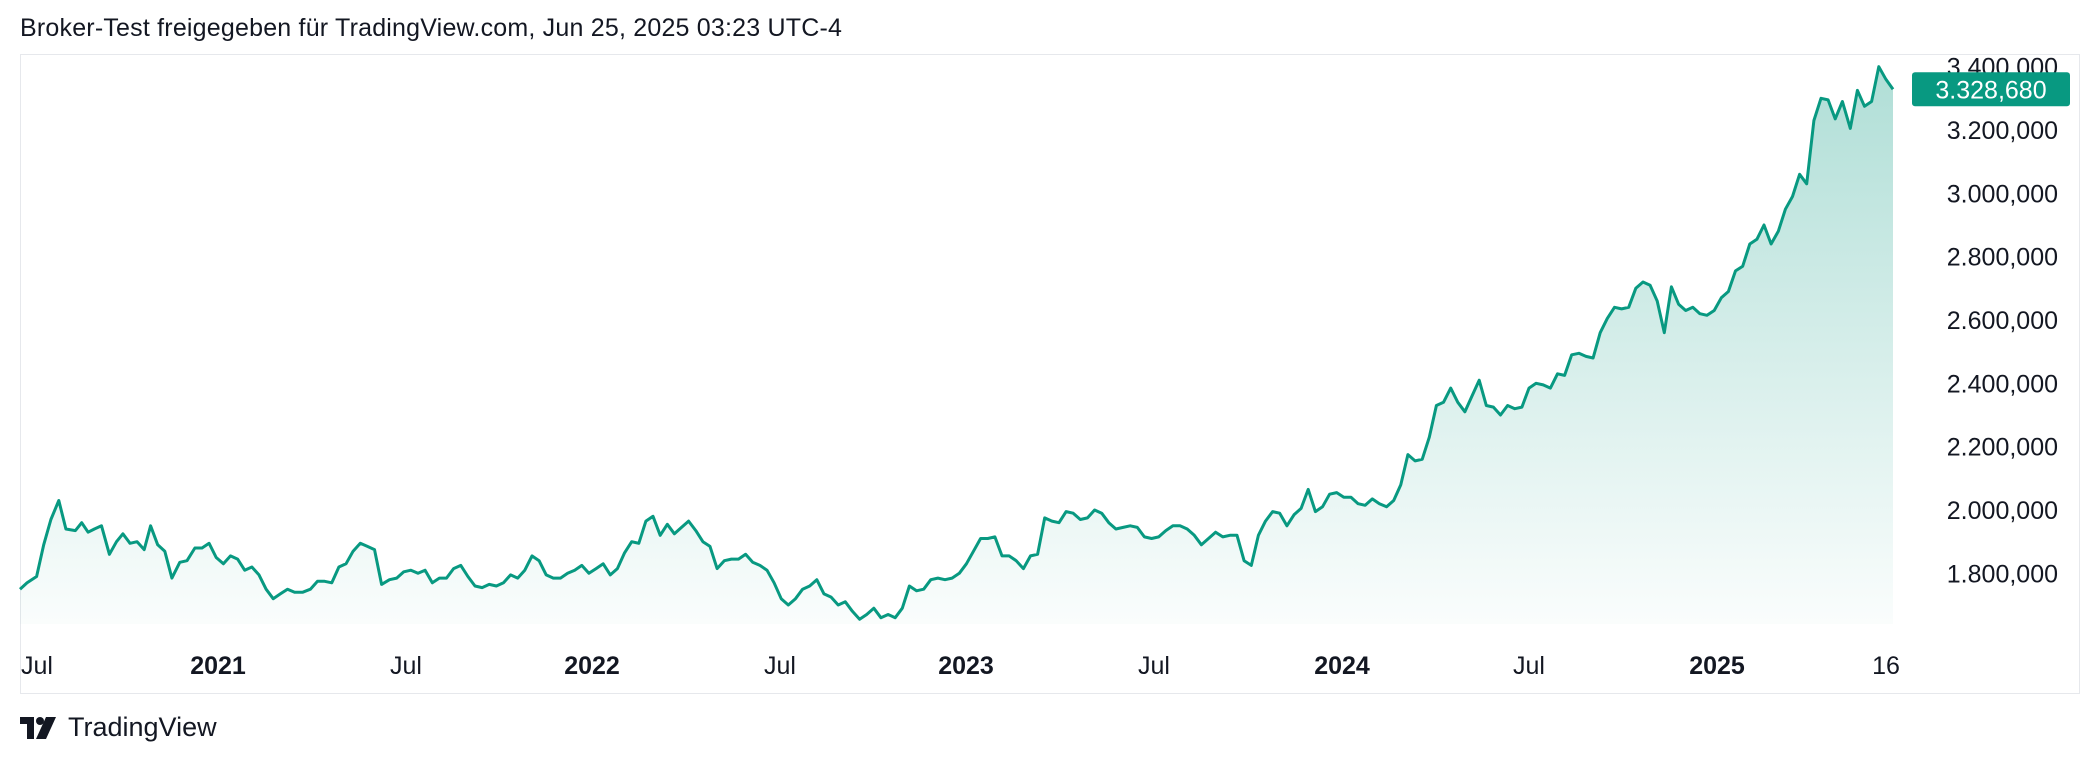 The image size is (2100, 764). What do you see at coordinates (2002, 194) in the screenshot?
I see `y-tick-label: 3.000,000` at bounding box center [2002, 194].